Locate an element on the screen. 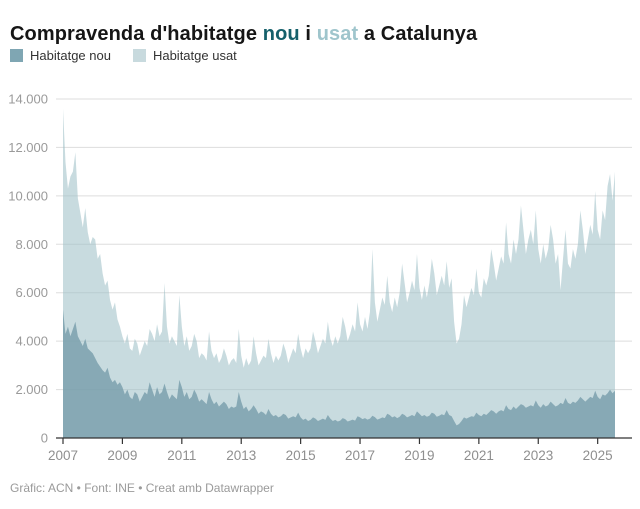 The image size is (640, 509). svg-text: 2017 is located at coordinates (360, 455).